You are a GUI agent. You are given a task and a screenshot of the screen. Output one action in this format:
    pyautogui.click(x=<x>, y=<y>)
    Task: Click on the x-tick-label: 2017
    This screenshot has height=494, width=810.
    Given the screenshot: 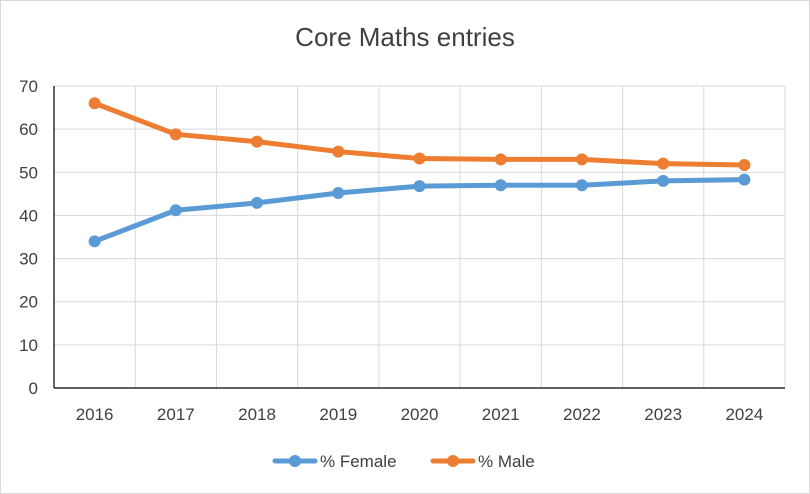 What is the action you would take?
    pyautogui.click(x=176, y=414)
    